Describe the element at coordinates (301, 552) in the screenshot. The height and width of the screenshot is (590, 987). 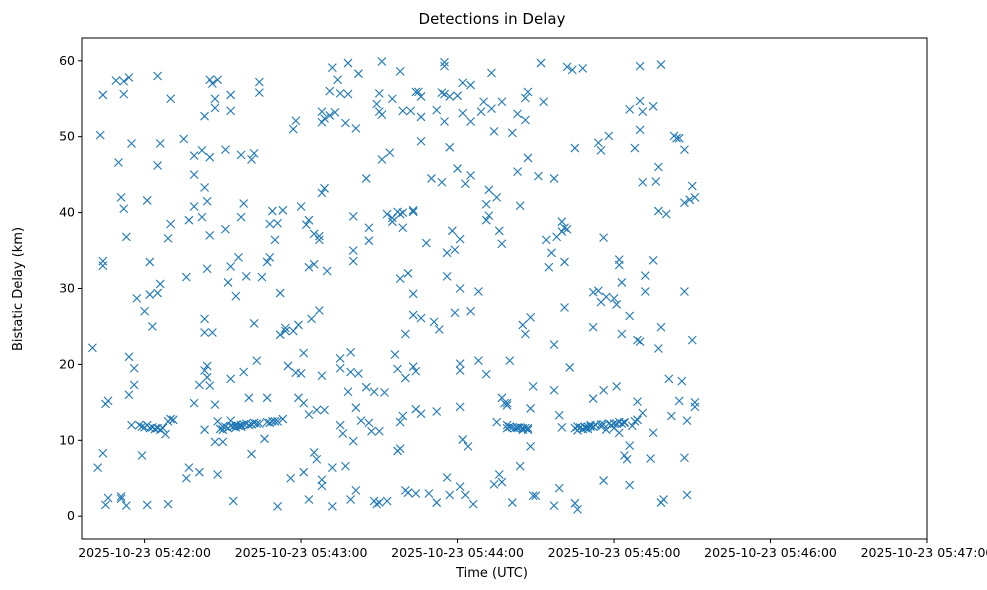
I see `x-tick-label: 2025-10-23 05:43:00` at that location.